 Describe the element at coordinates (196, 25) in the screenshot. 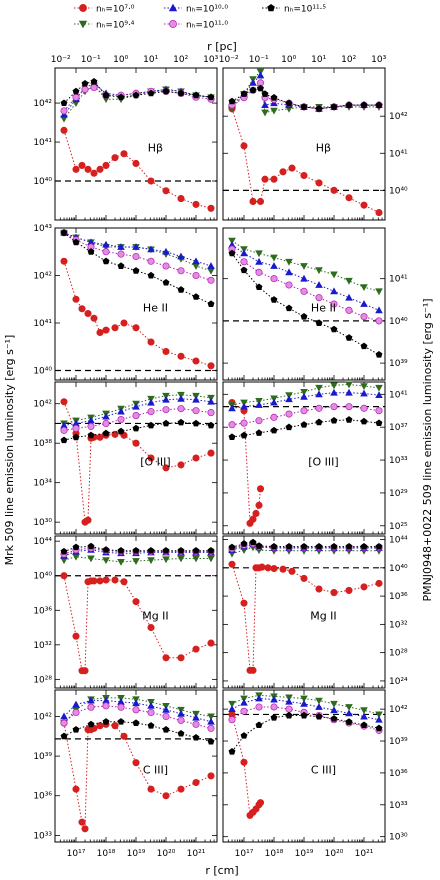

I see `legend-item: nₕ=10¹¹·⁰` at that location.